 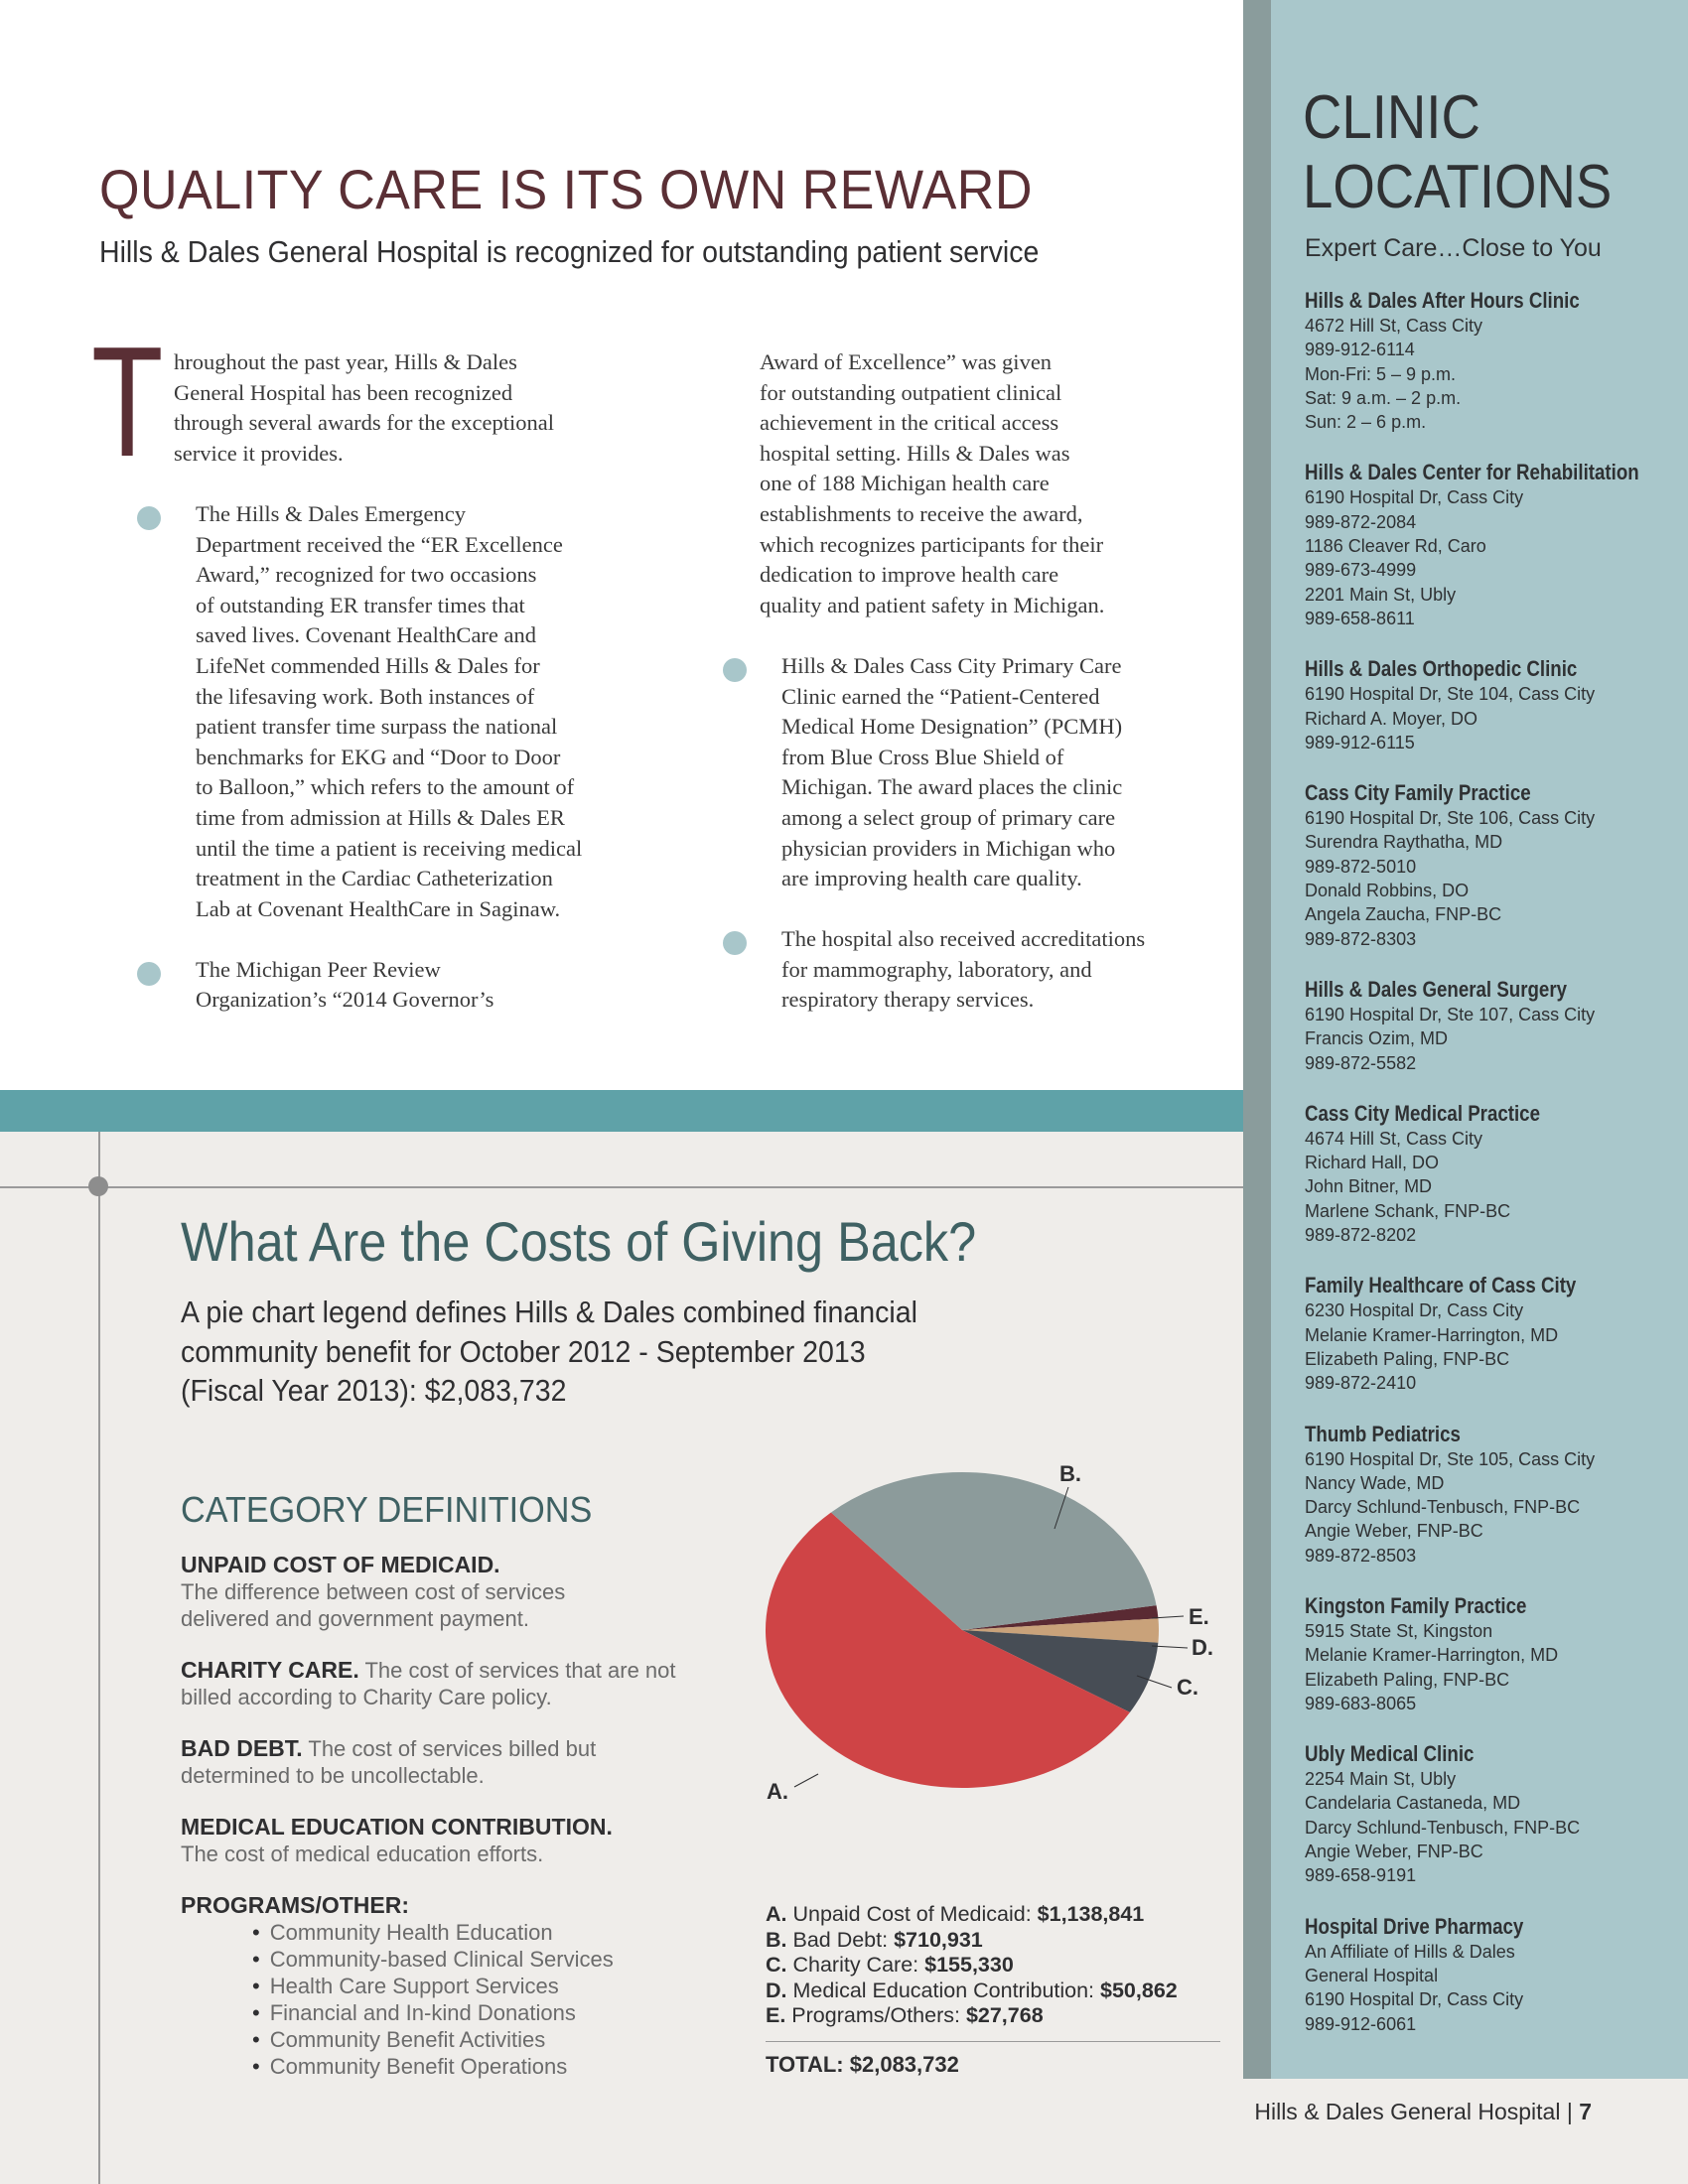 I want to click on clinic-detail: 989-872-2084, so click(x=1361, y=521).